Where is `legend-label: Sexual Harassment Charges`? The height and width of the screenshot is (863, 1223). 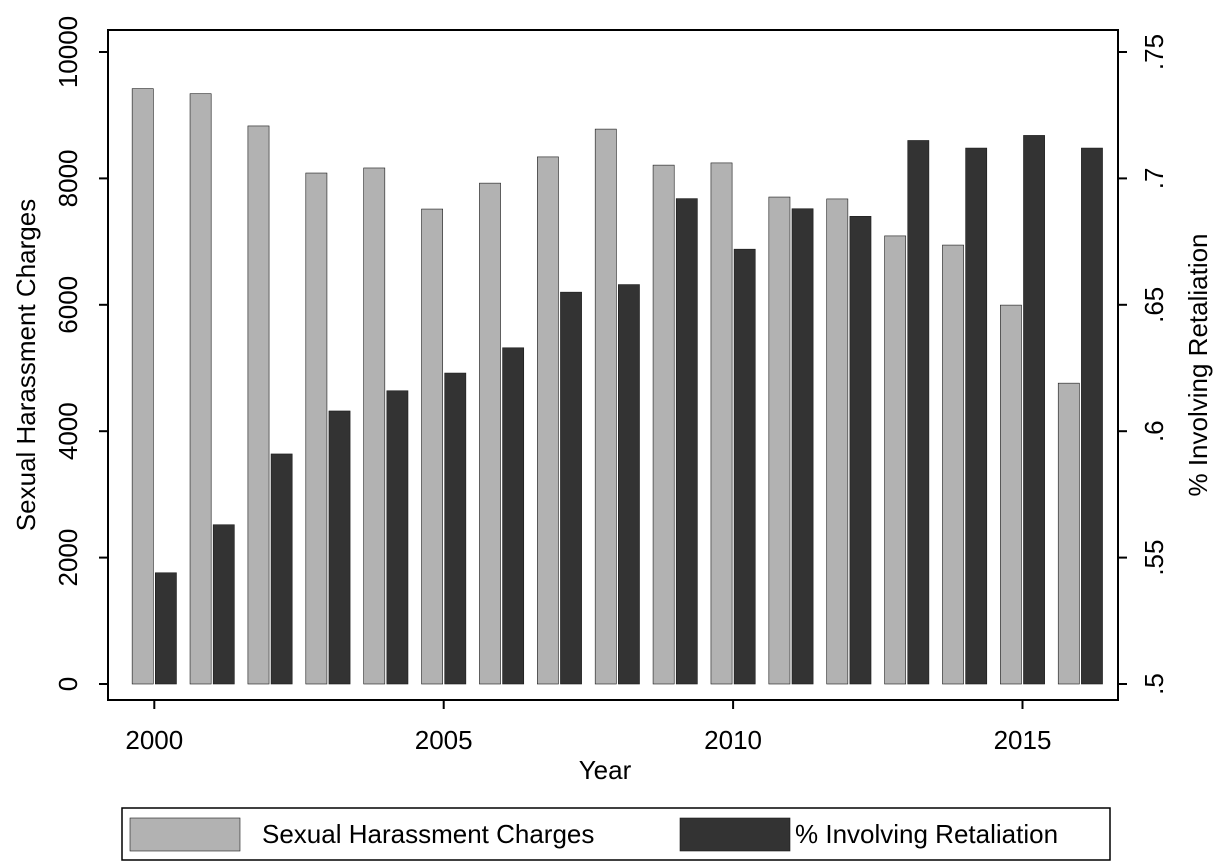 legend-label: Sexual Harassment Charges is located at coordinates (428, 834).